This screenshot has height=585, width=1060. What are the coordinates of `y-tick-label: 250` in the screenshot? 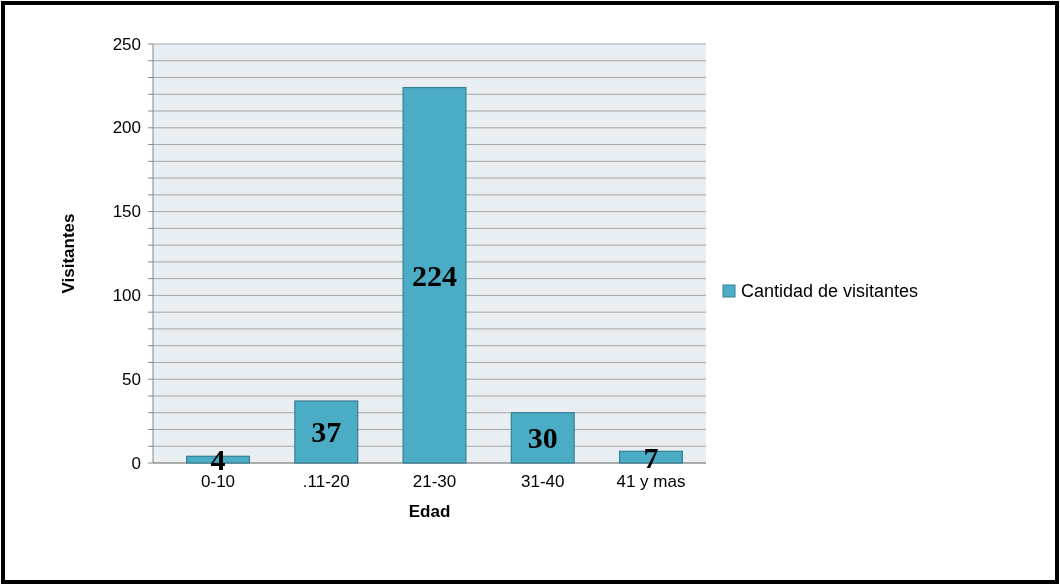 It's located at (126, 44).